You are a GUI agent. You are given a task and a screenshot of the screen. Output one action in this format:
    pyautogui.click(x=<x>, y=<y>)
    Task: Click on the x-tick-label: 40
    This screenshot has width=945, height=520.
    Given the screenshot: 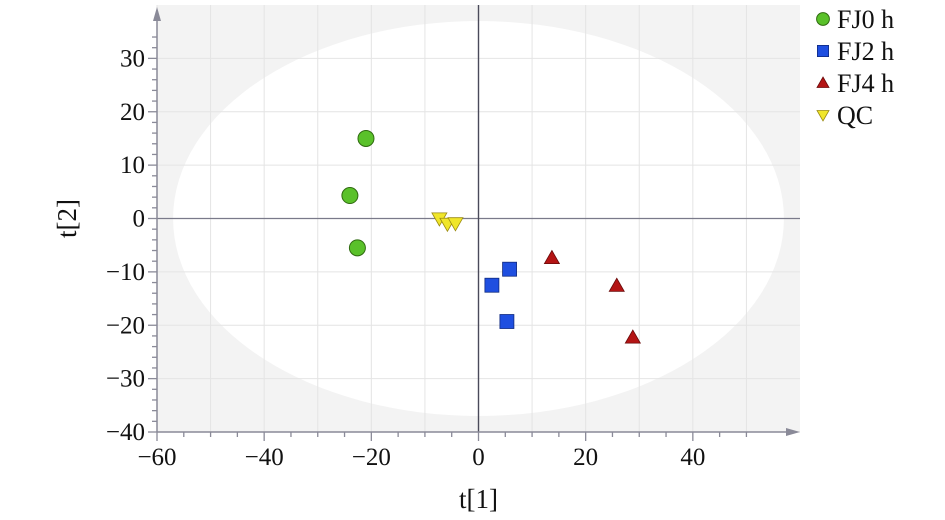 What is the action you would take?
    pyautogui.click(x=692, y=457)
    